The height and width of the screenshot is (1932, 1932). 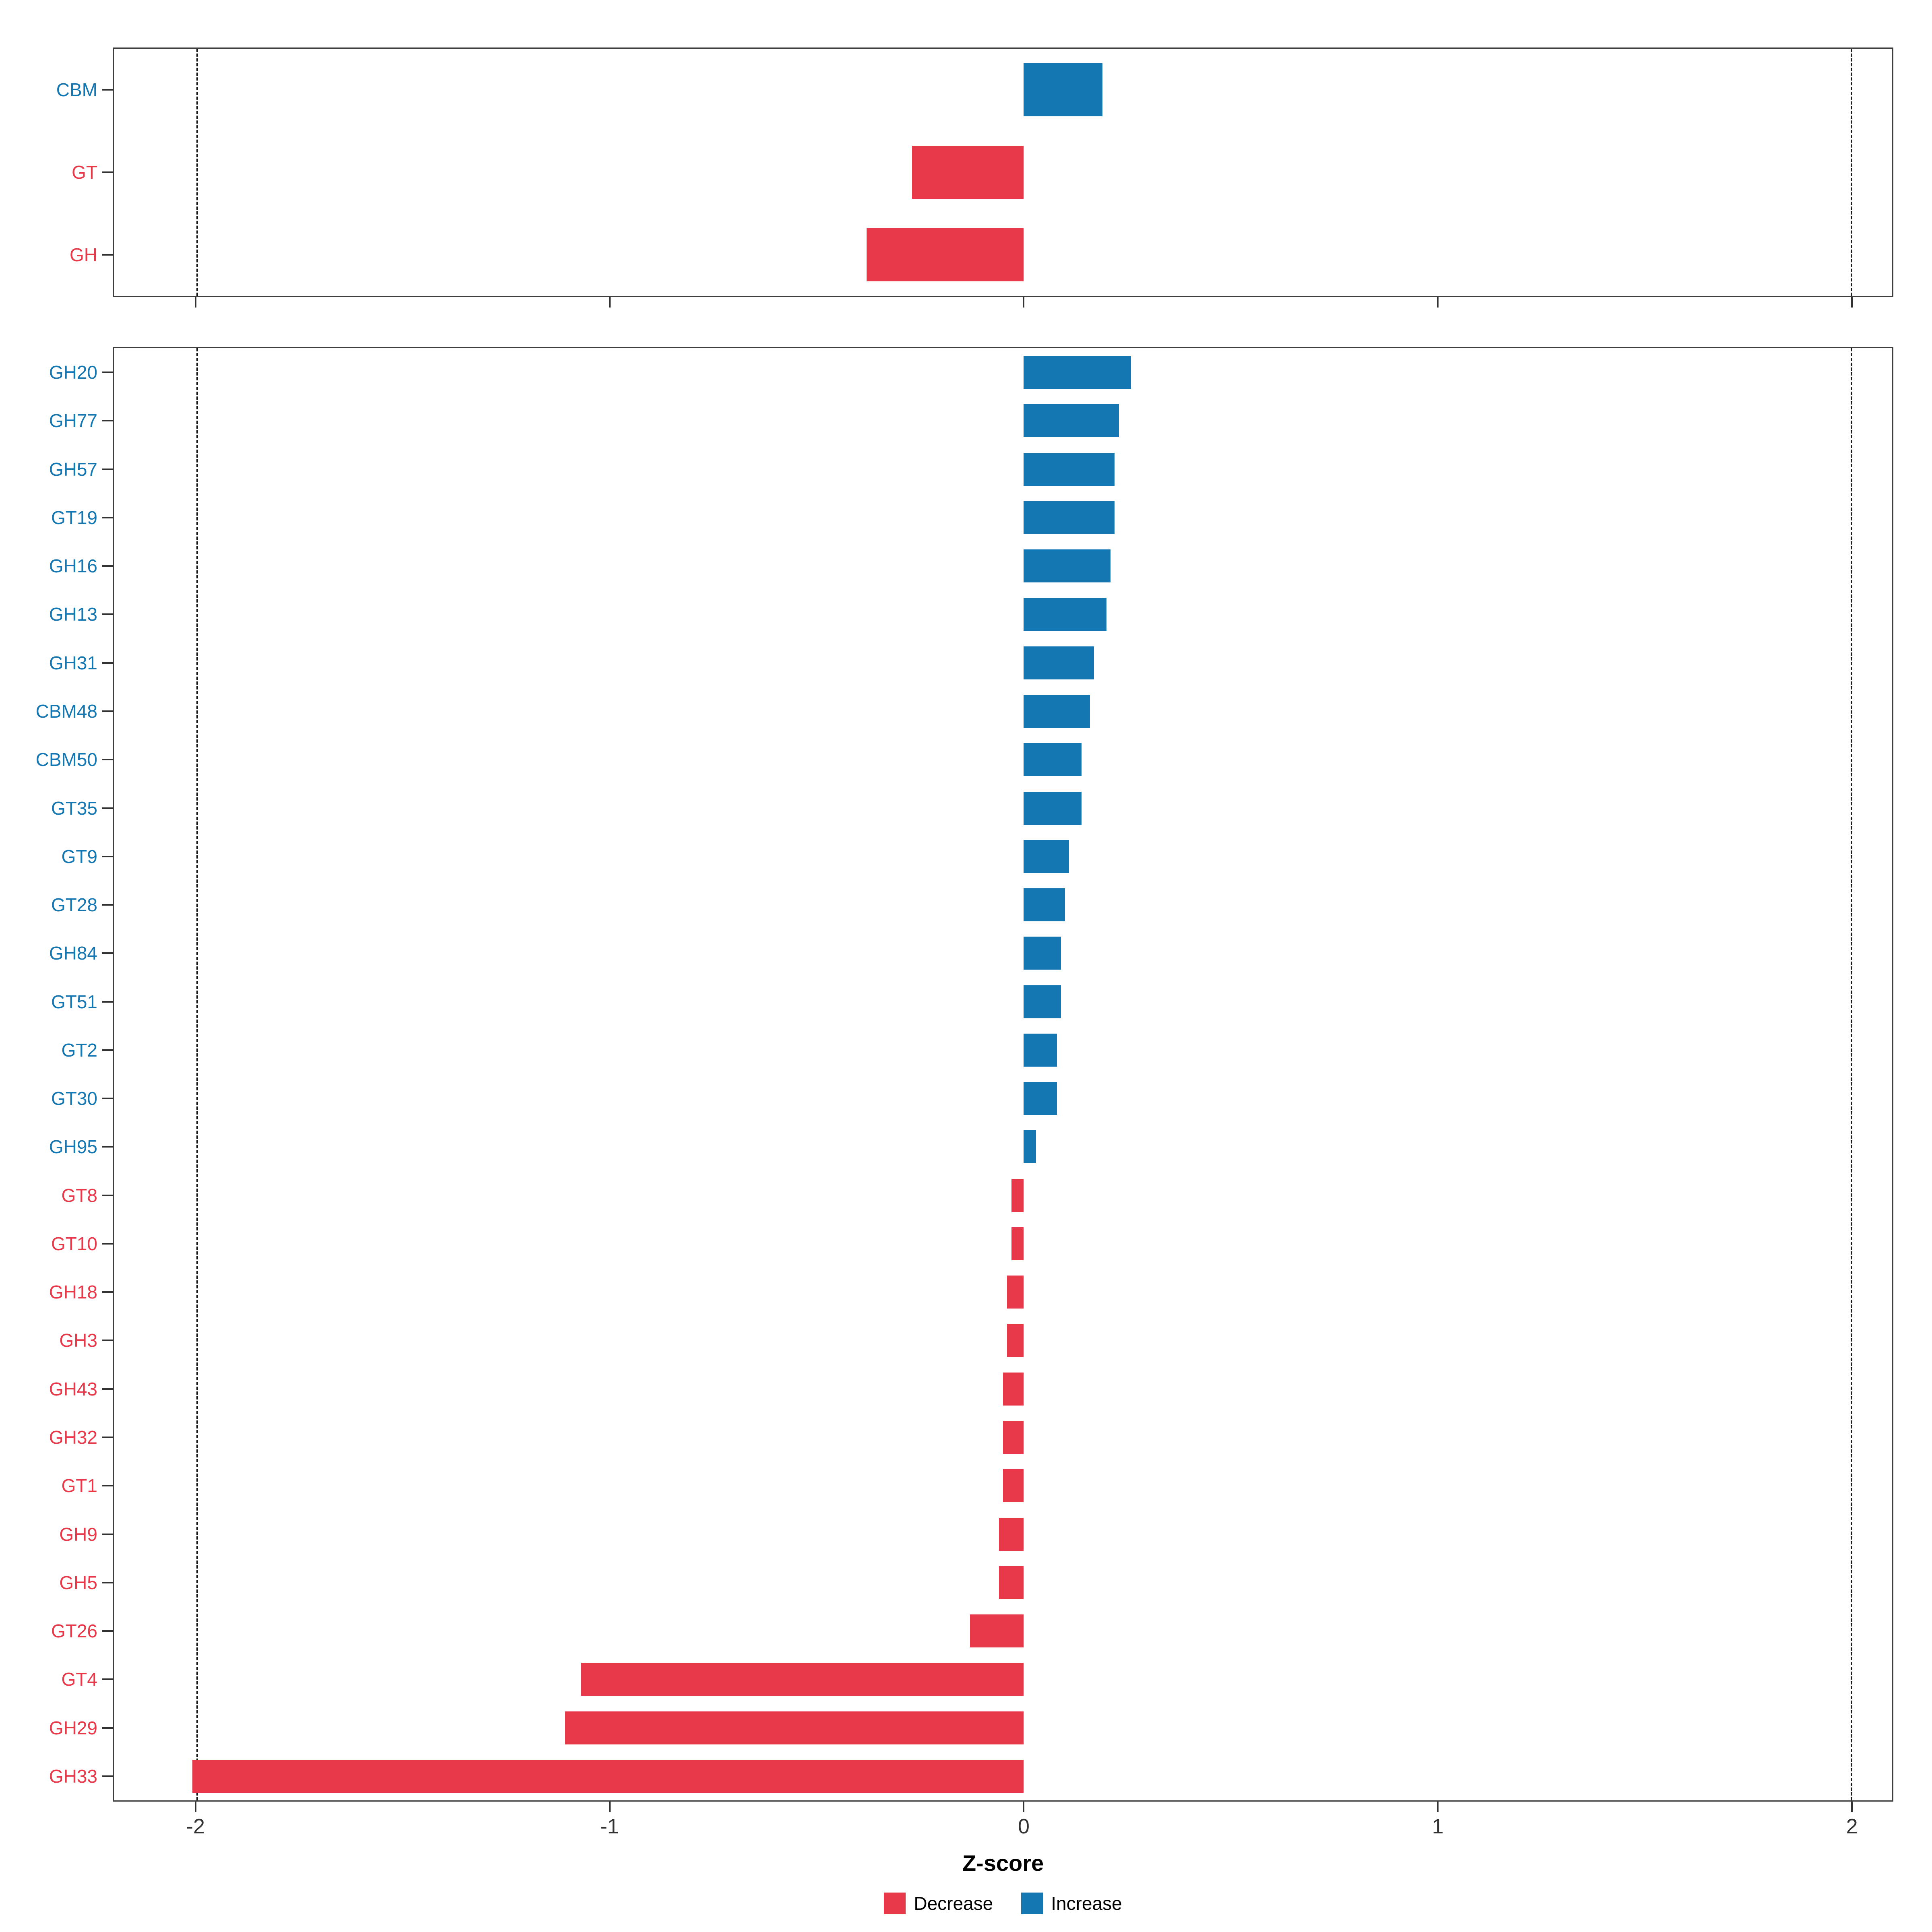 I want to click on legend-label: Increase, so click(x=1086, y=1903).